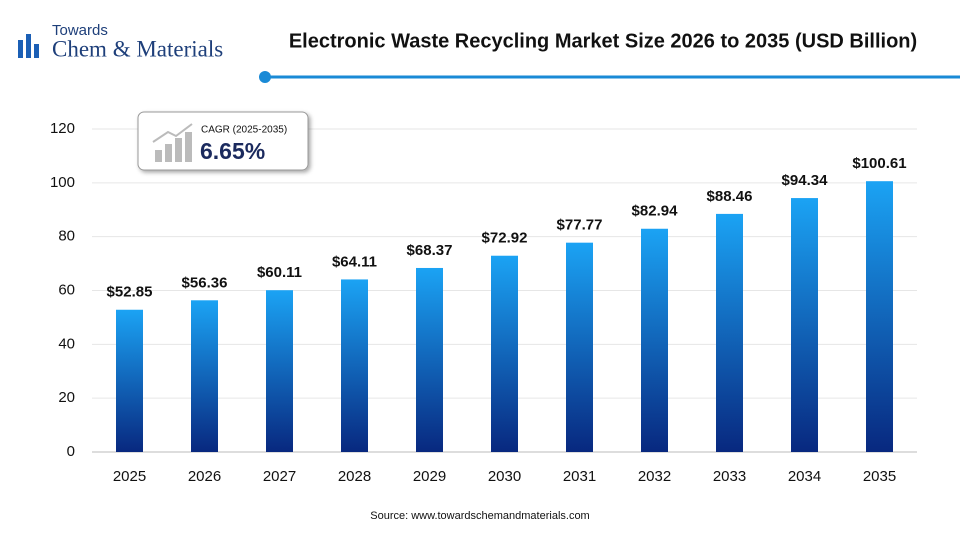  What do you see at coordinates (244, 130) in the screenshot?
I see `cagr-label: CAGR (2025-2035)` at bounding box center [244, 130].